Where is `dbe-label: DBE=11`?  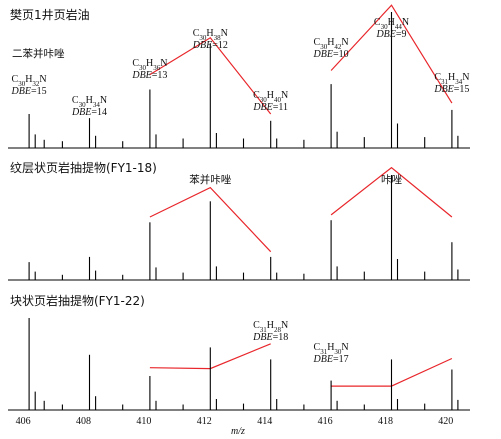
dbe-label: DBE=11 is located at coordinates (270, 107).